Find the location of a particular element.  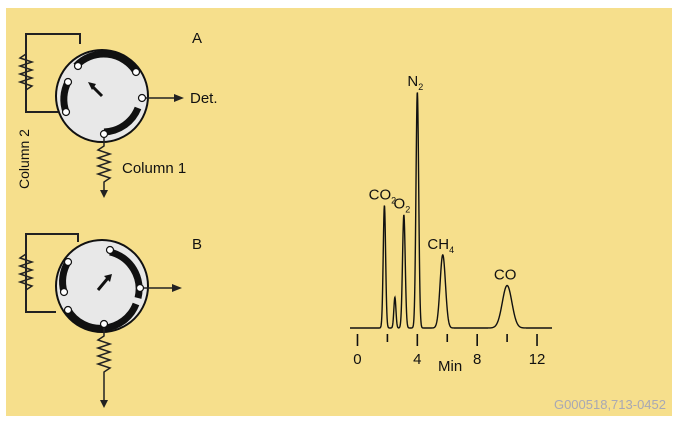

column-1-coil-a is located at coordinates (104, 165).